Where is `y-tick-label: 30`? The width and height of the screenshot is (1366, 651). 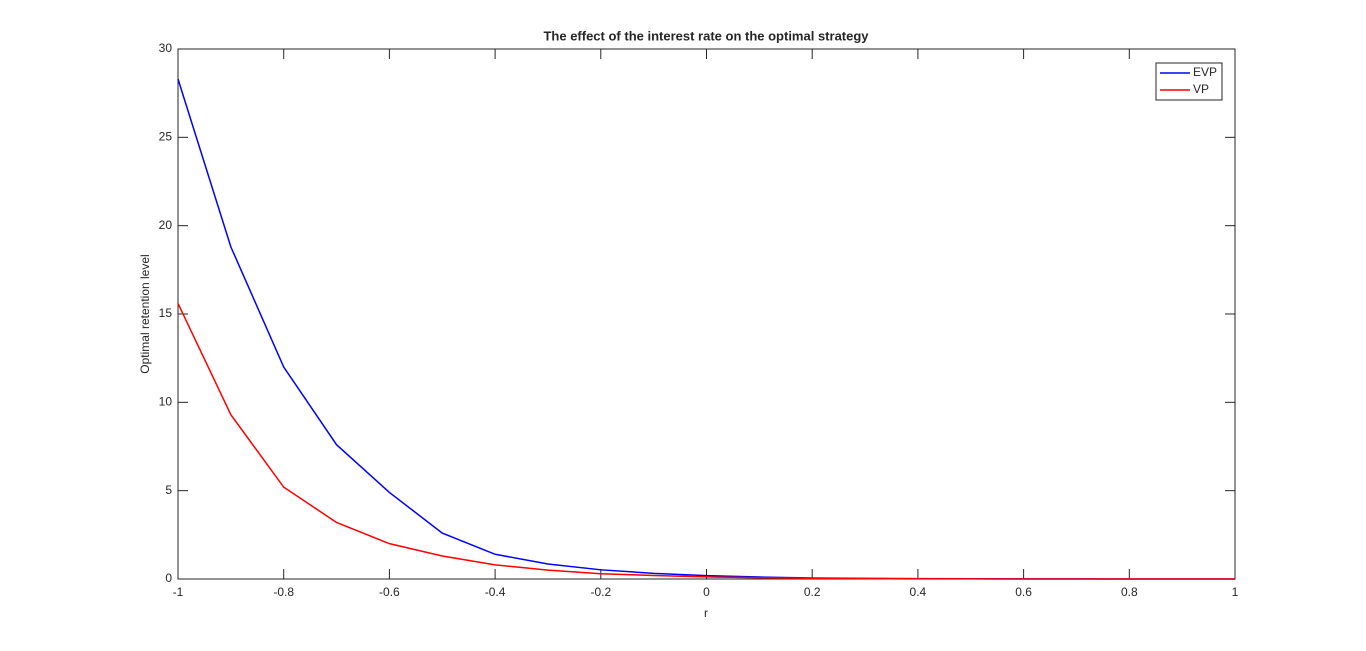 y-tick-label: 30 is located at coordinates (166, 48).